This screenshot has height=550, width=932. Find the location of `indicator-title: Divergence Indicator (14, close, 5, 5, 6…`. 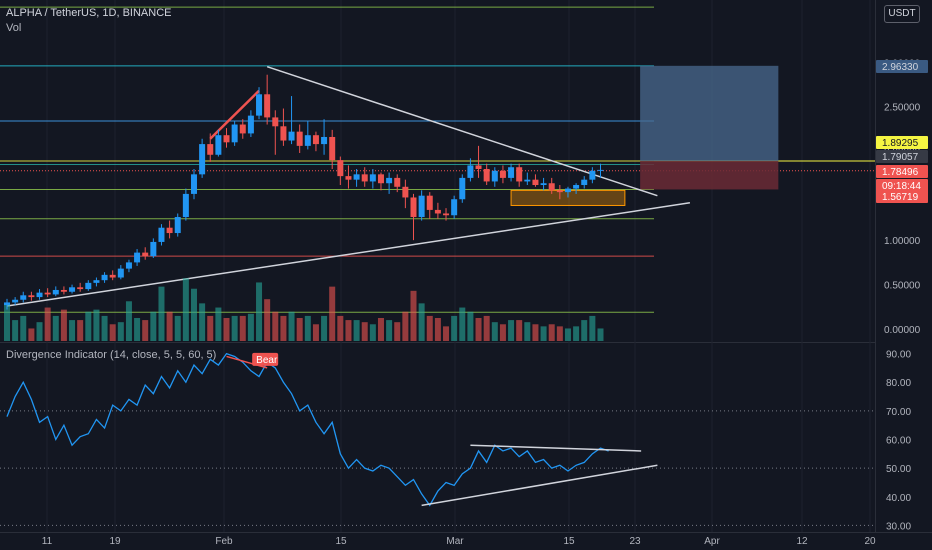

indicator-title: Divergence Indicator (14, close, 5, 5, 6… is located at coordinates (111, 355).